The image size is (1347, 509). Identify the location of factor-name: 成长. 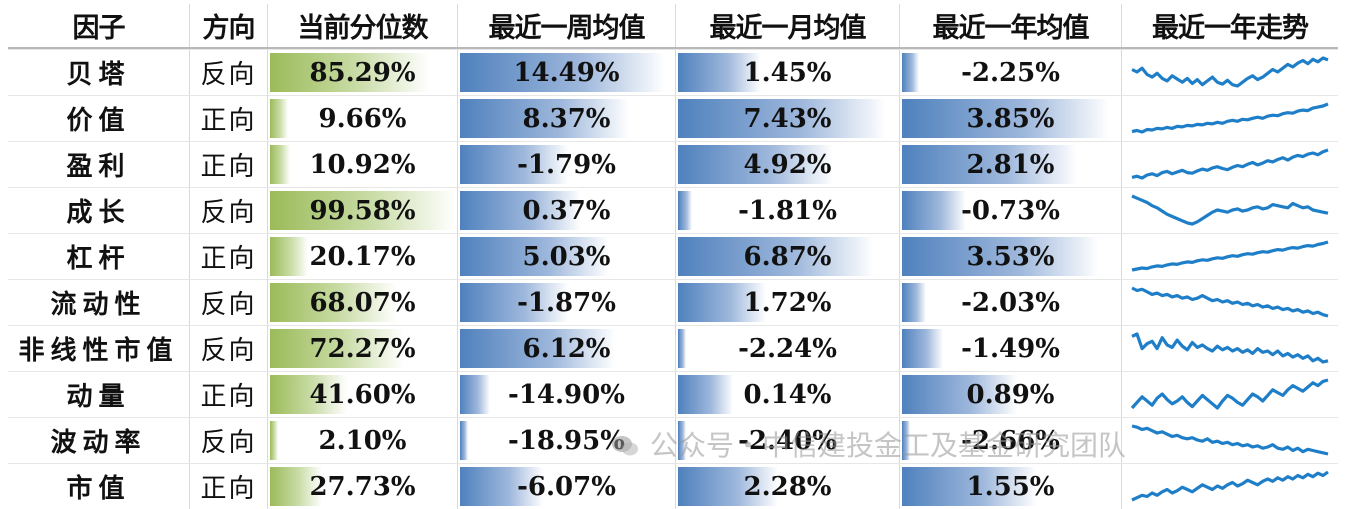
(99, 210).